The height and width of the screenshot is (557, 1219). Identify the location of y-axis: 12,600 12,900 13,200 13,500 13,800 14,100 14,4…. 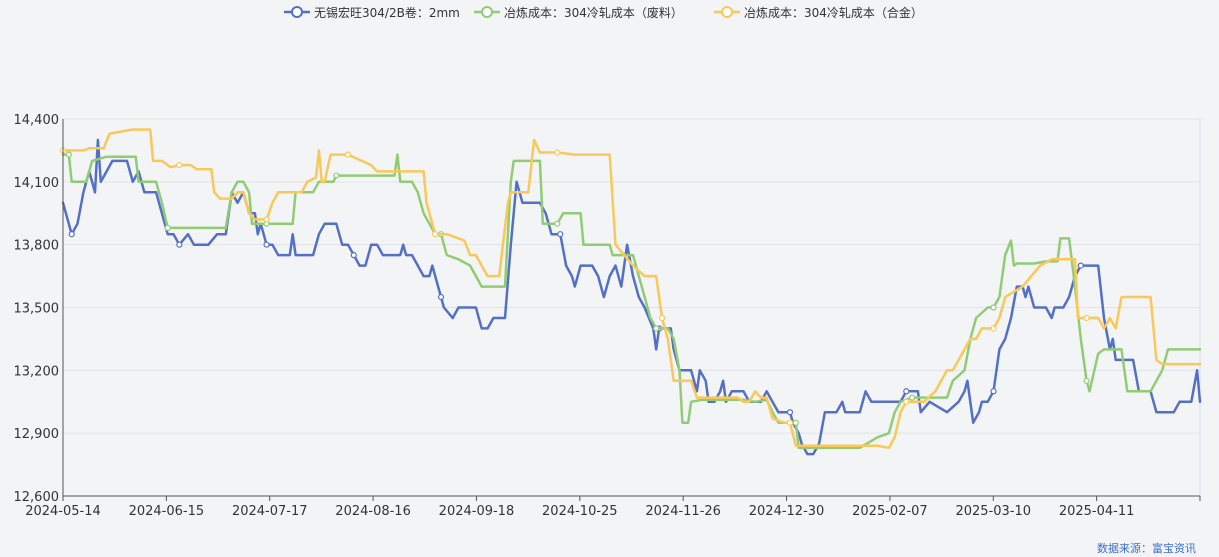
(39, 309).